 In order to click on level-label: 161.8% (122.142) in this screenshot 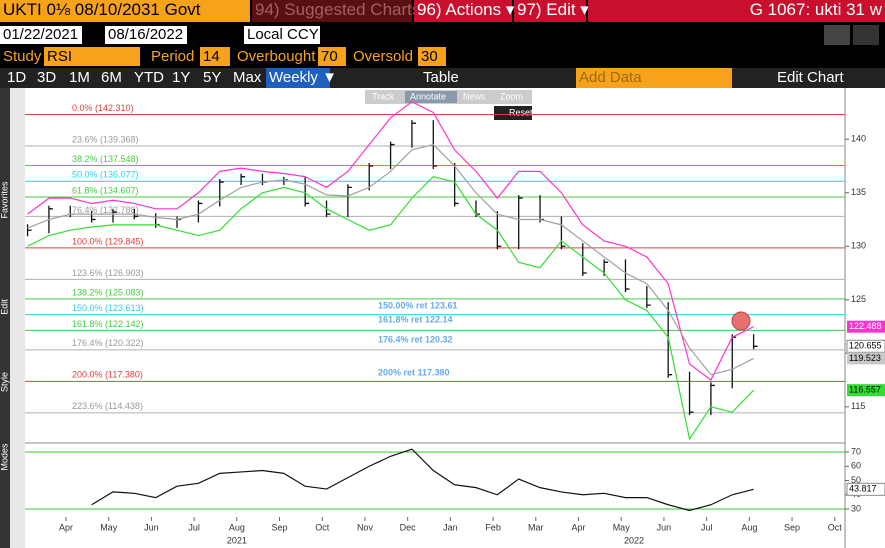, I will do `click(108, 324)`.